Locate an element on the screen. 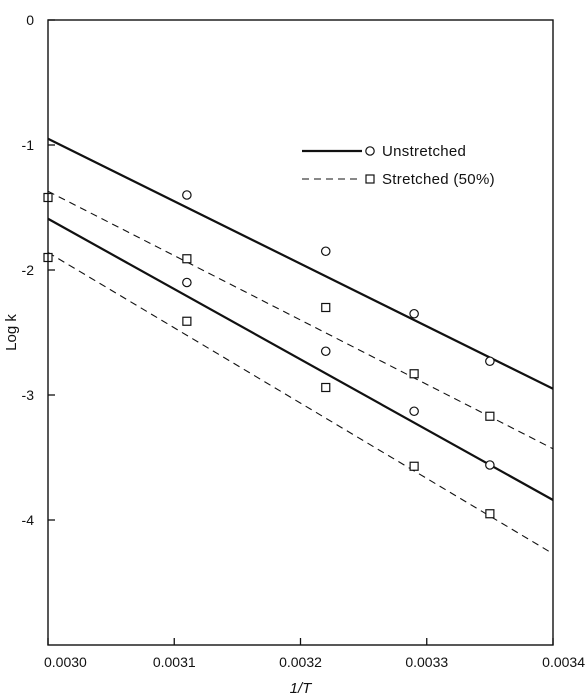 This screenshot has width=588, height=699. x-axis-ticks: 0.0030 0.0031 0.0032 0.0033 0.0034 is located at coordinates (314, 654).